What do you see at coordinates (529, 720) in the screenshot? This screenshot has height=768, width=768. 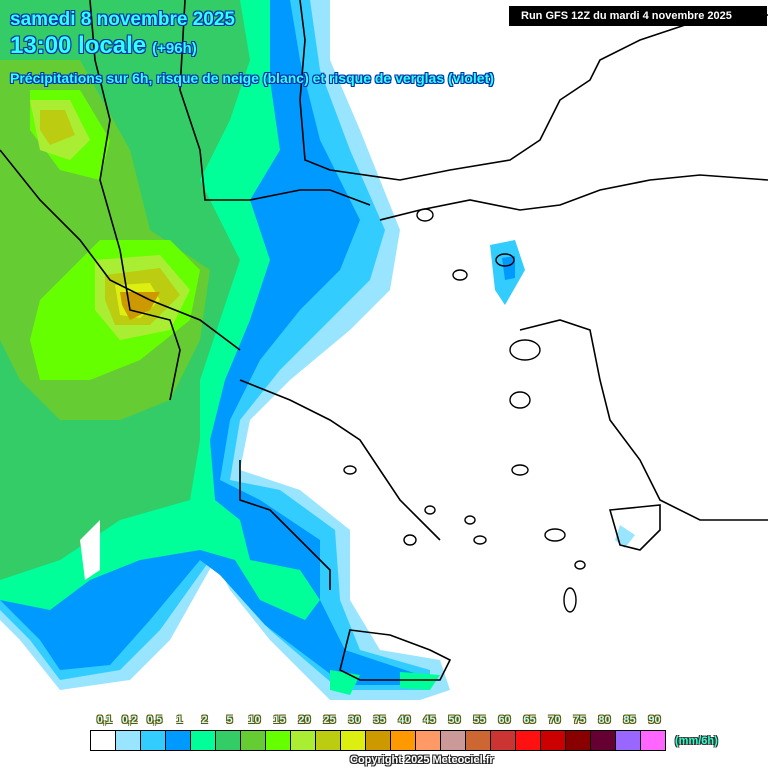 I see `legend-label: 65` at bounding box center [529, 720].